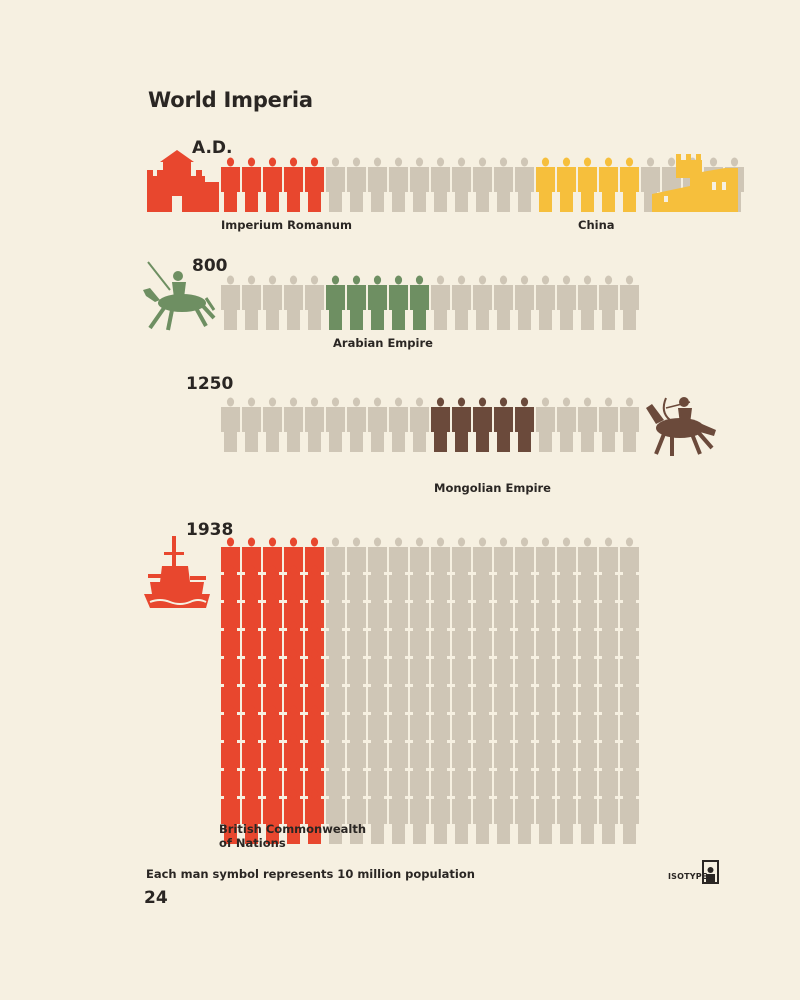 The width and height of the screenshot is (800, 1000). I want to click on empire-label-roman: Imperium Romanum, so click(286, 225).